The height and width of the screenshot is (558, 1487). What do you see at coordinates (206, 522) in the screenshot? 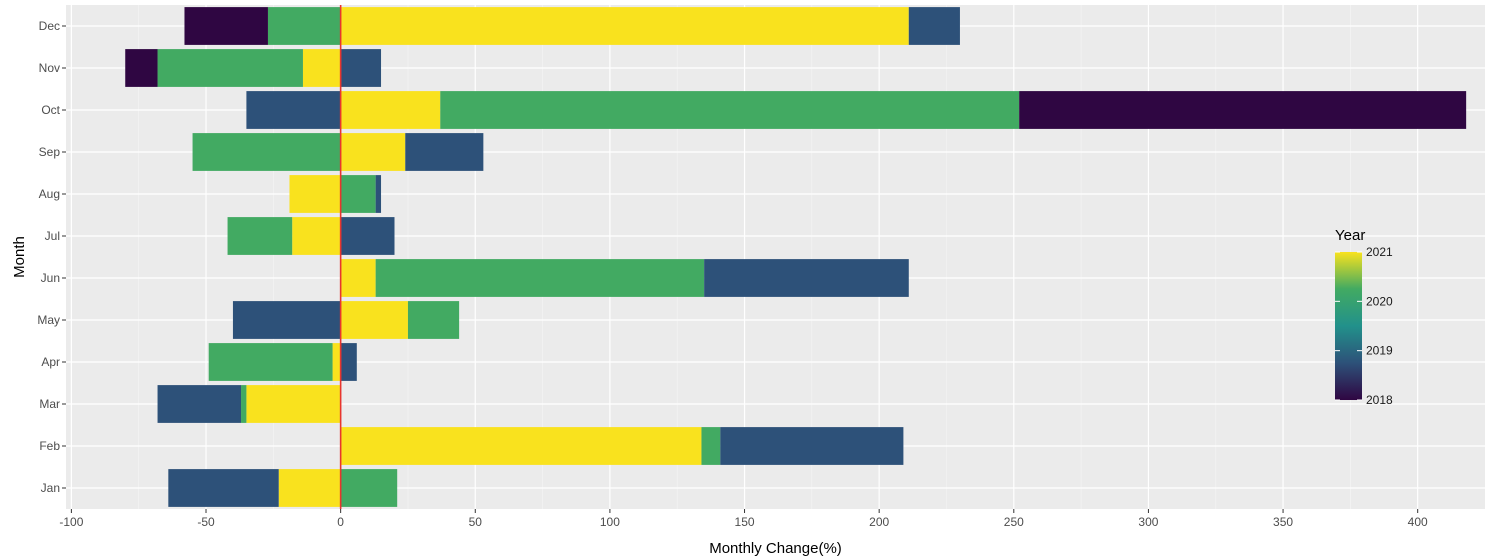
I see `x-tick-label: -50` at bounding box center [206, 522].